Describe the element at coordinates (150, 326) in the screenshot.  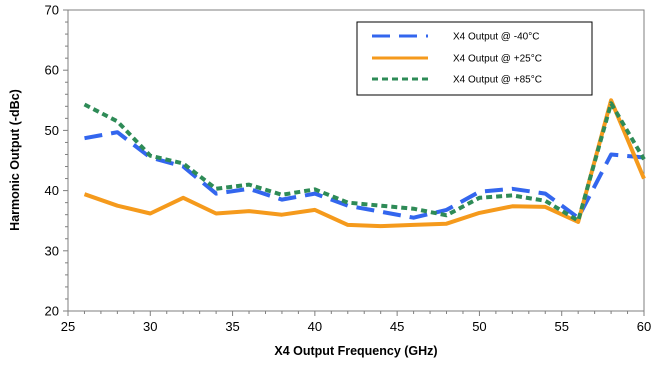
I see `x-tick-label: 30` at that location.